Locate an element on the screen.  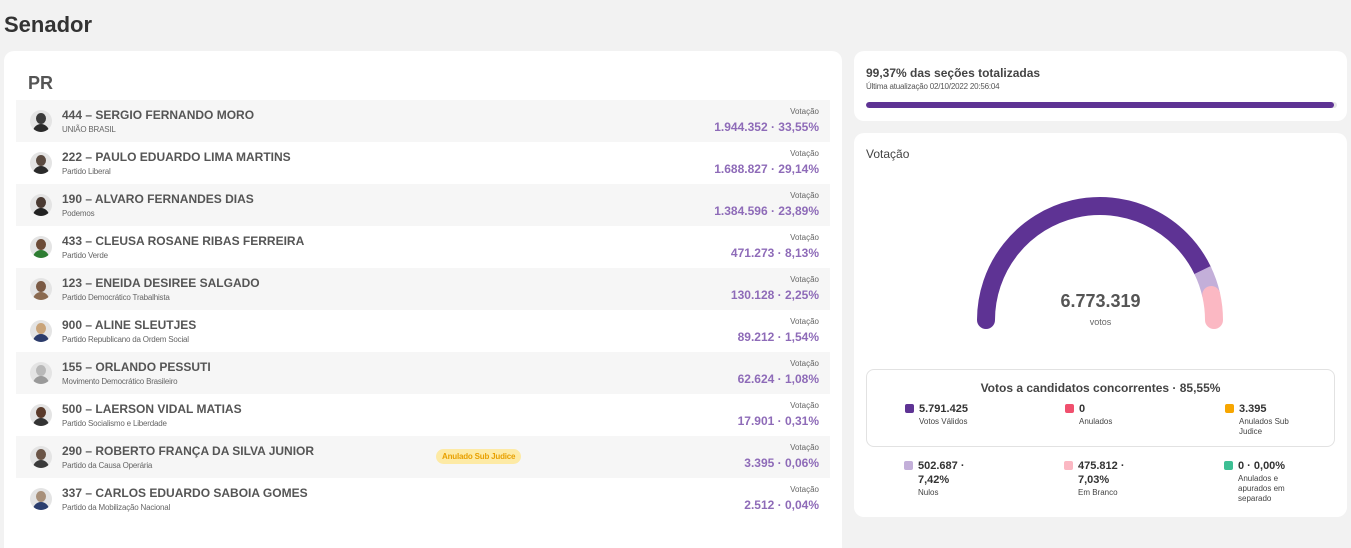
concorrentes-title: Votos a candidatos concorrentes · 85,55% is located at coordinates (1100, 388).